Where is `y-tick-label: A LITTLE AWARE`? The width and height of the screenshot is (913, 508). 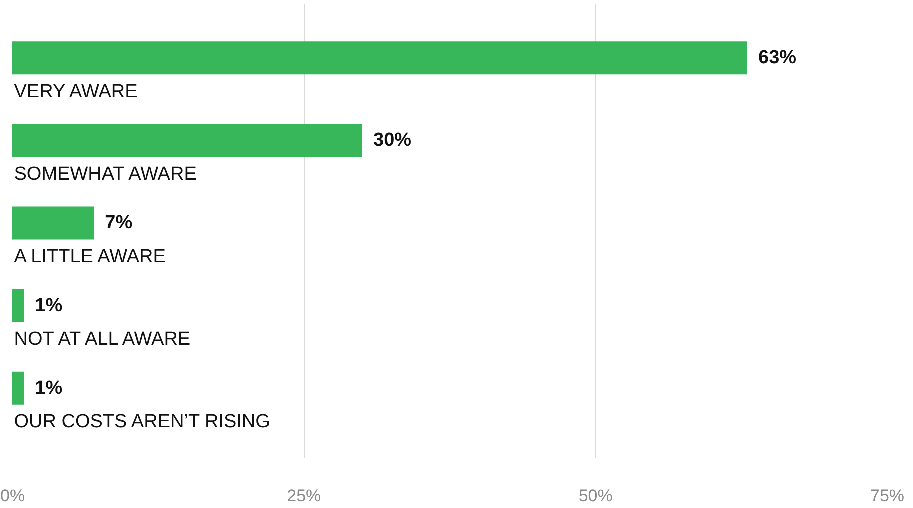 y-tick-label: A LITTLE AWARE is located at coordinates (90, 257).